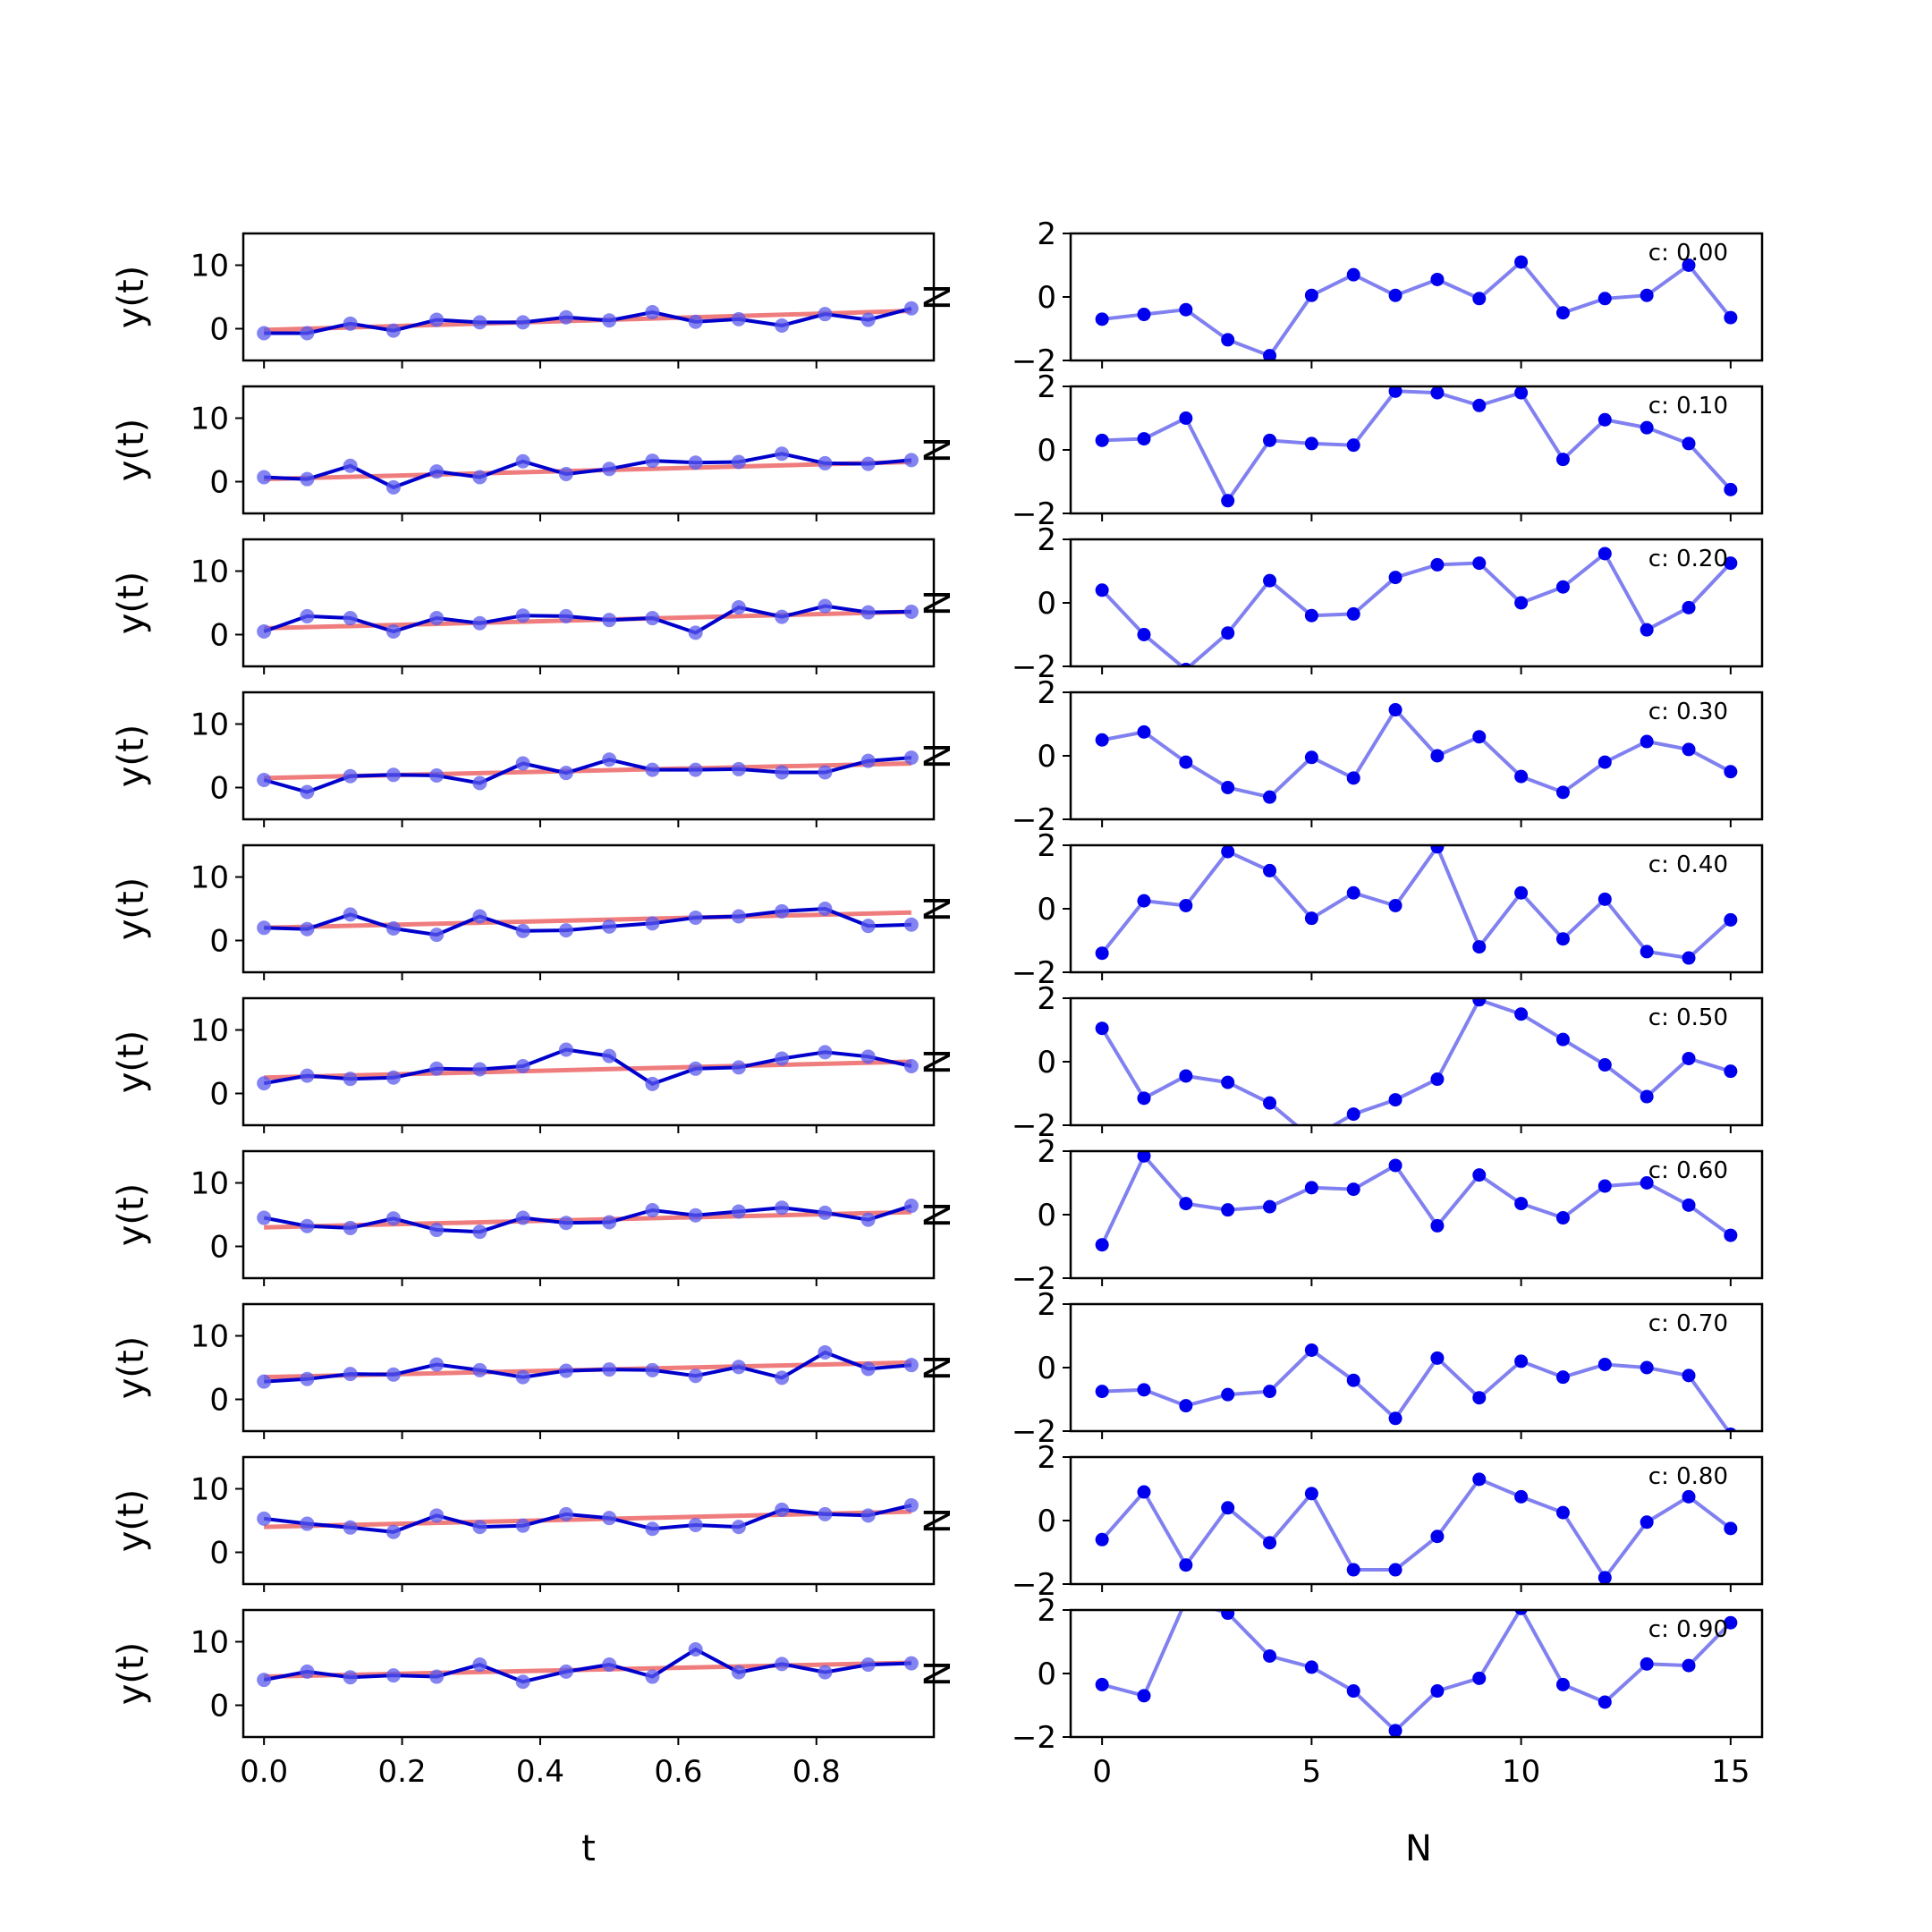  I want to click on left-axes-frame, so click(589, 450).